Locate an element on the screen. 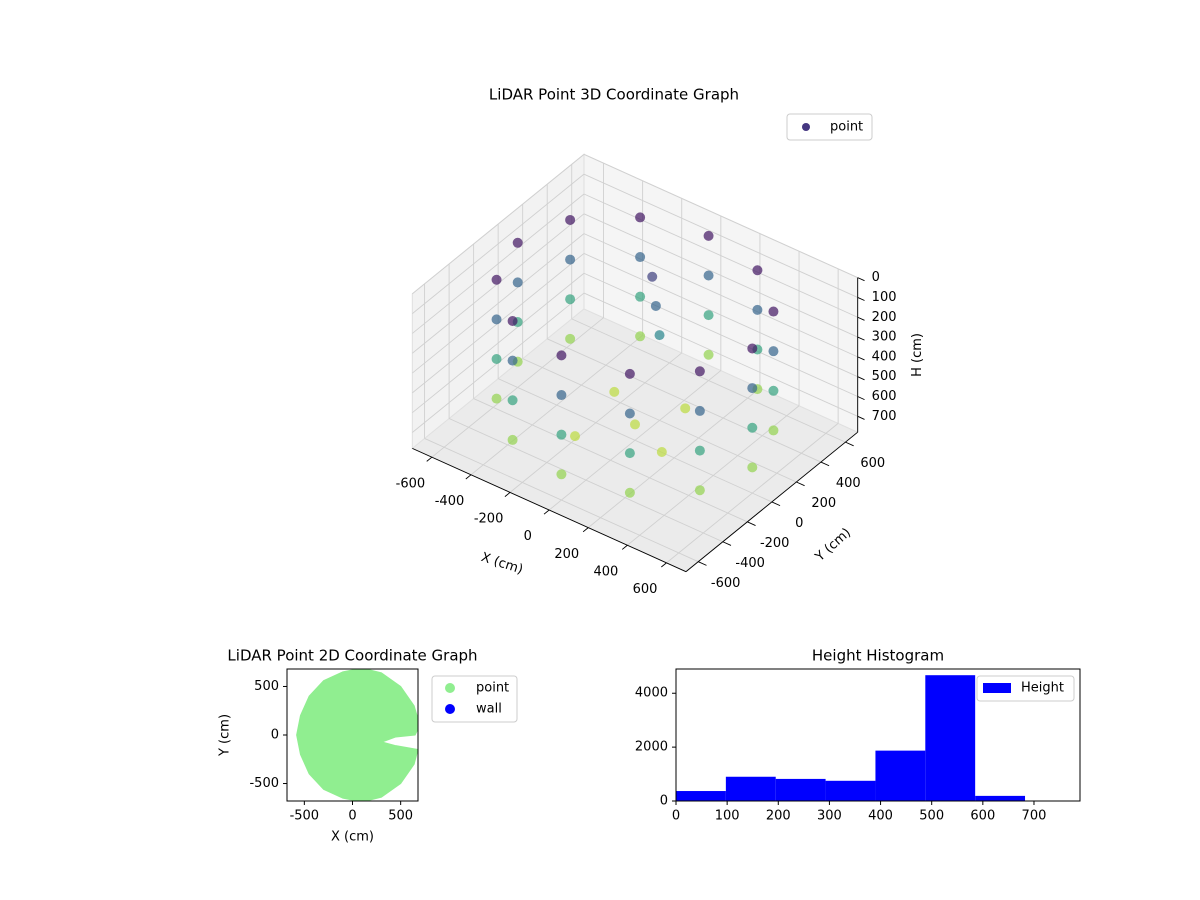 The height and width of the screenshot is (900, 1200). y-tick-label: 4000 is located at coordinates (651, 693).